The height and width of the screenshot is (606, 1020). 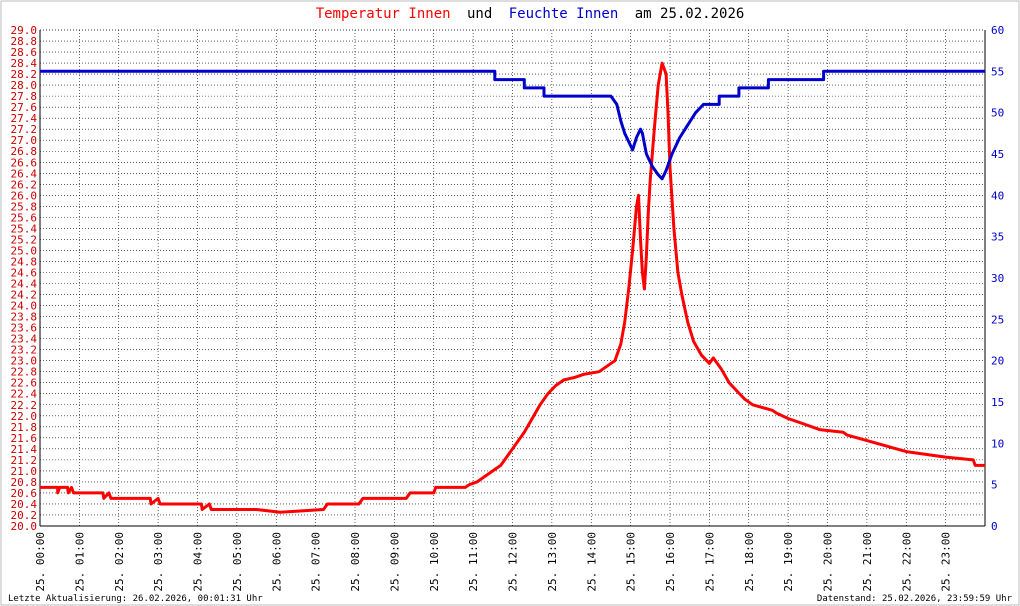 I want to click on title-part-3: Feuchte Innen, so click(x=564, y=14).